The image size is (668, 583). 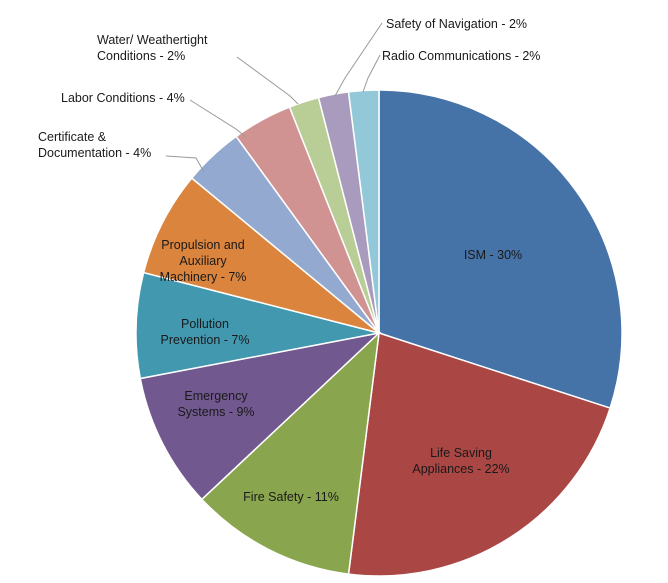 I want to click on slice-label-labor-conditions-4: Labor Conditions - 4%, so click(x=123, y=98).